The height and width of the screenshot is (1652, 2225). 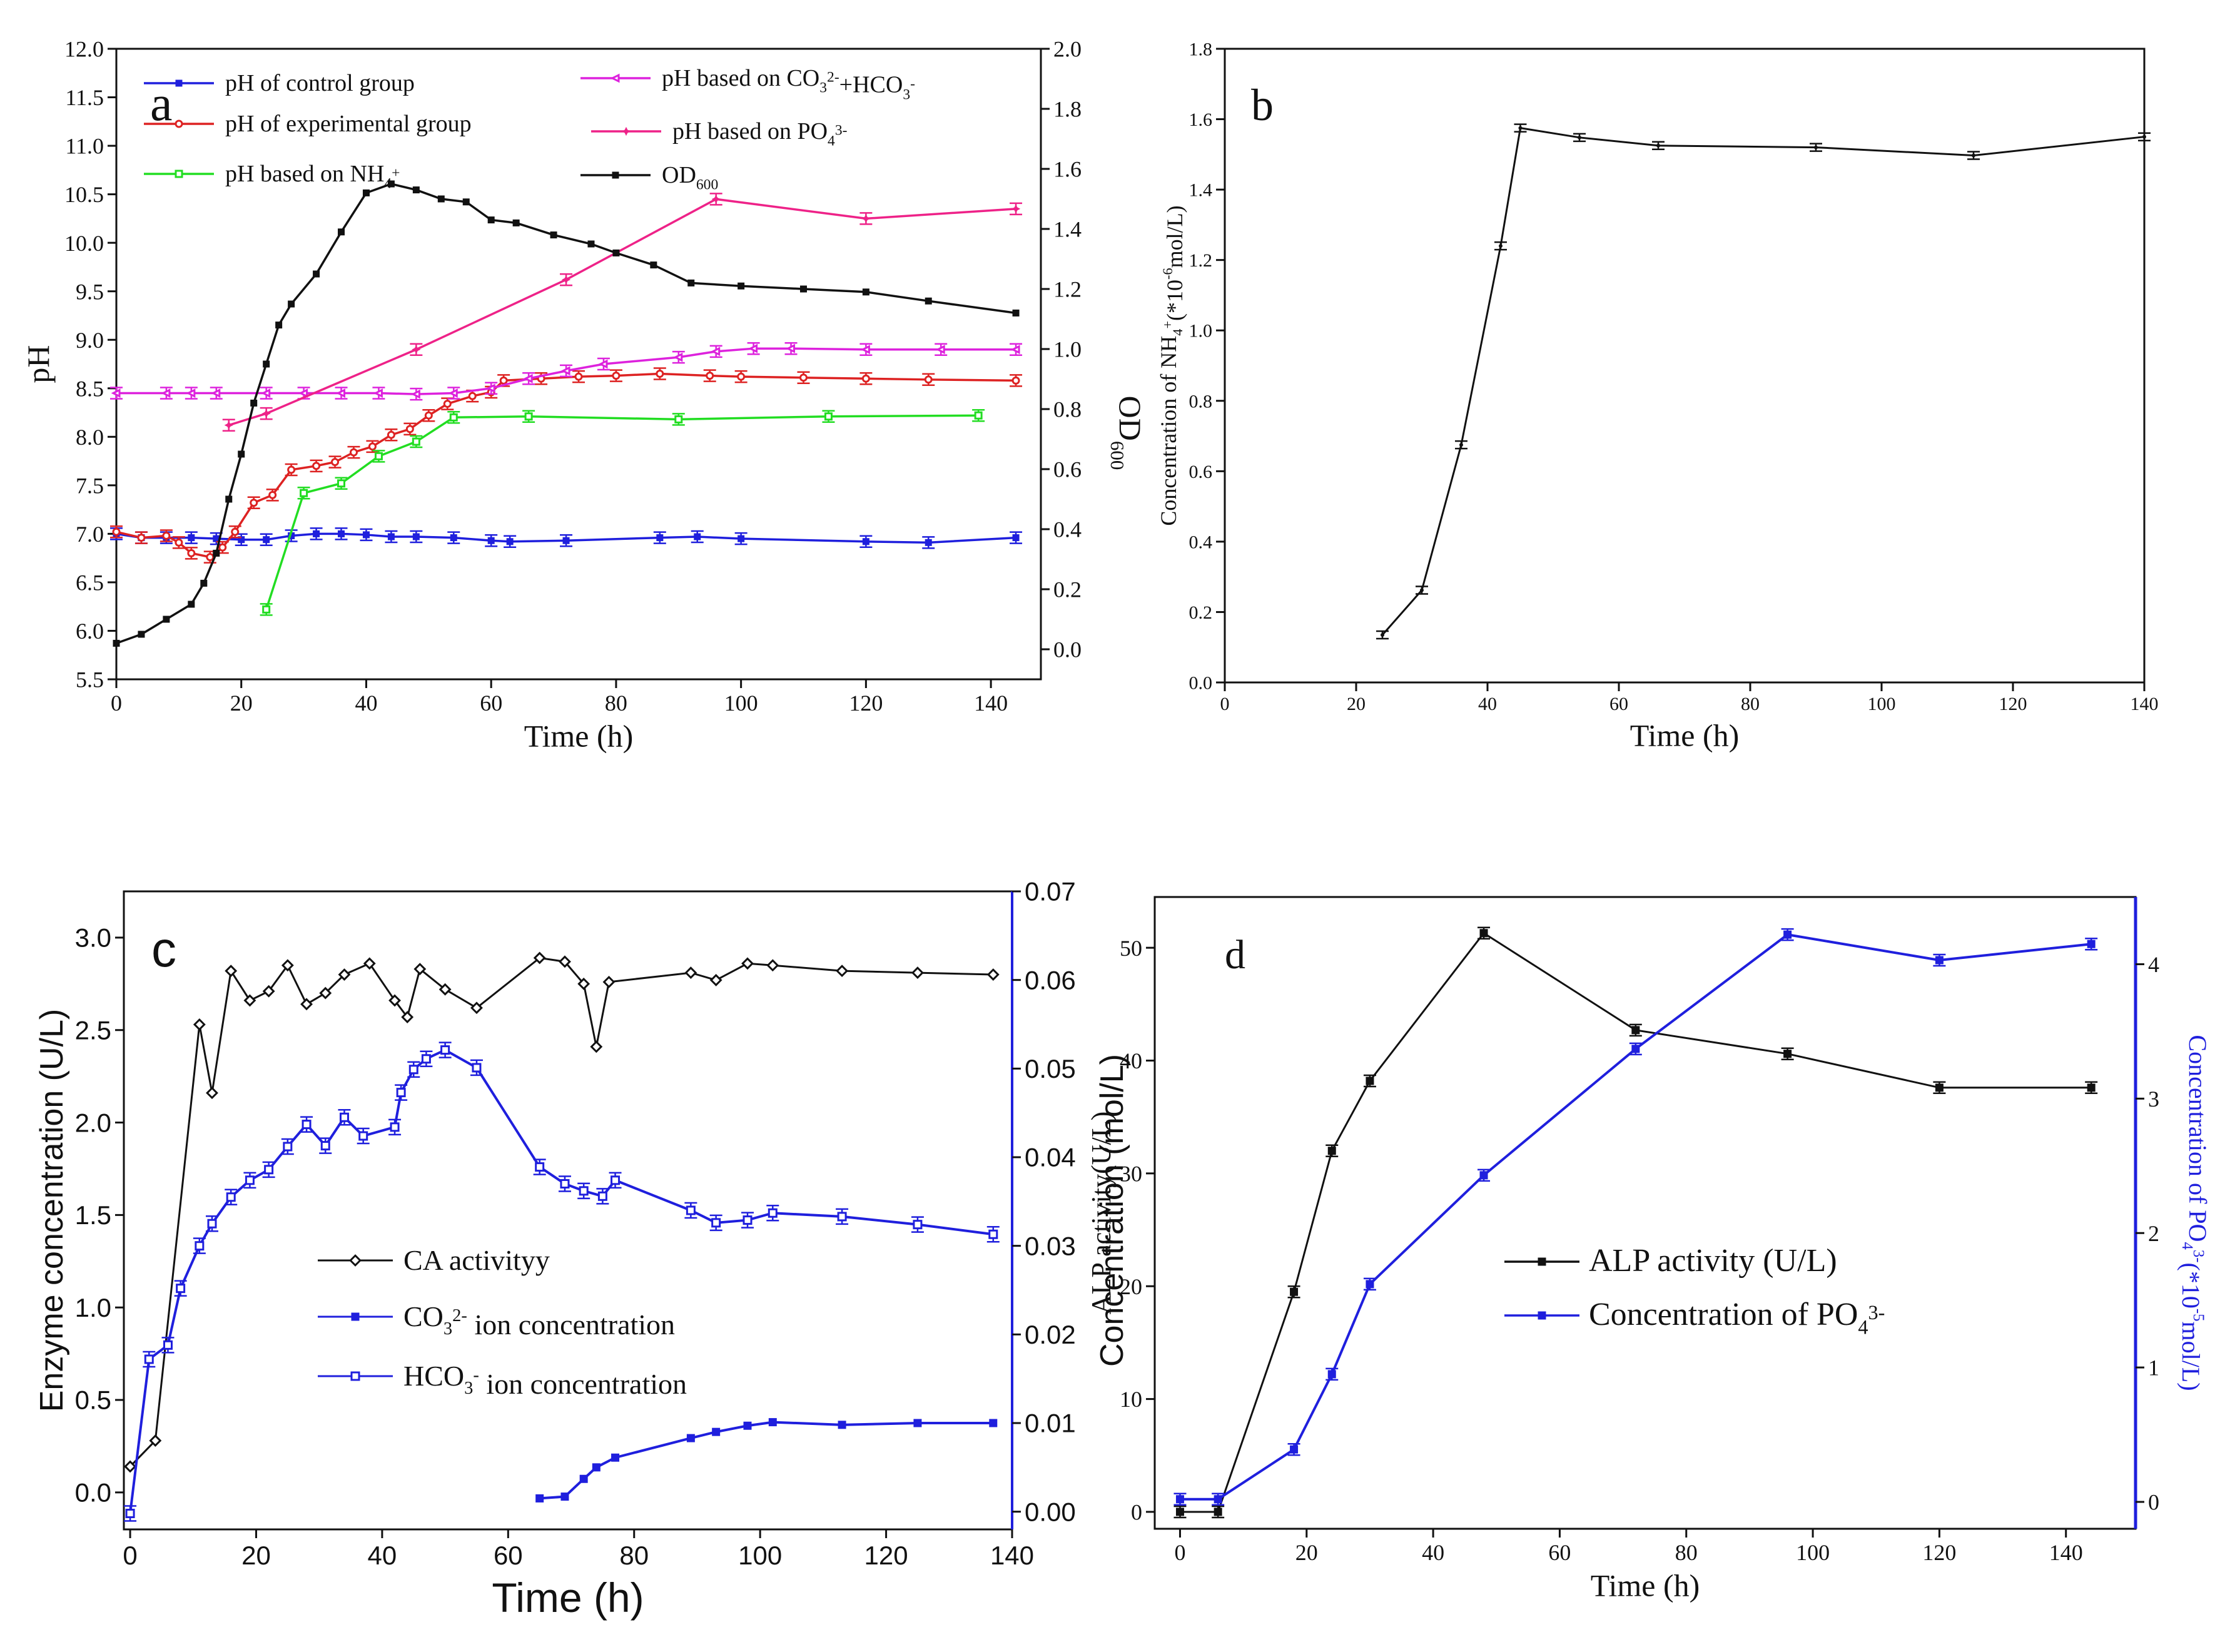 What do you see at coordinates (1201, 402) in the screenshot?
I see `y-tick-label: 0.8` at bounding box center [1201, 402].